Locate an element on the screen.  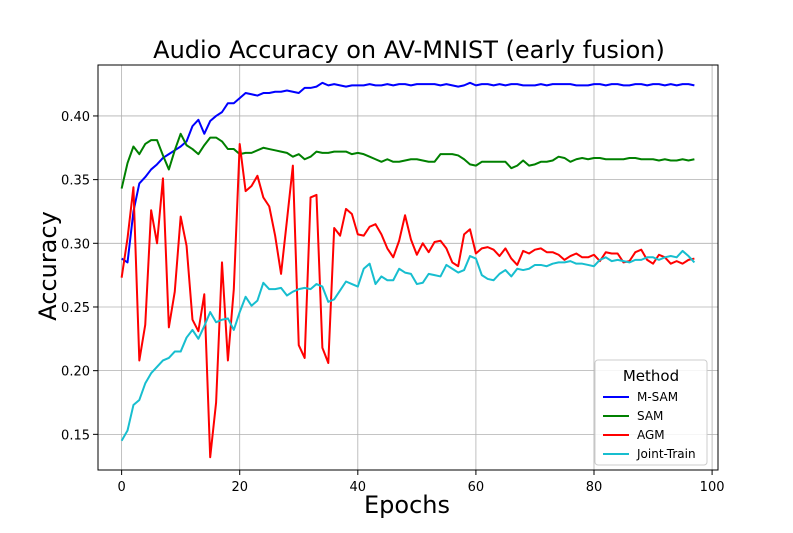
y-tick-label: 0.15 is located at coordinates (75, 435).